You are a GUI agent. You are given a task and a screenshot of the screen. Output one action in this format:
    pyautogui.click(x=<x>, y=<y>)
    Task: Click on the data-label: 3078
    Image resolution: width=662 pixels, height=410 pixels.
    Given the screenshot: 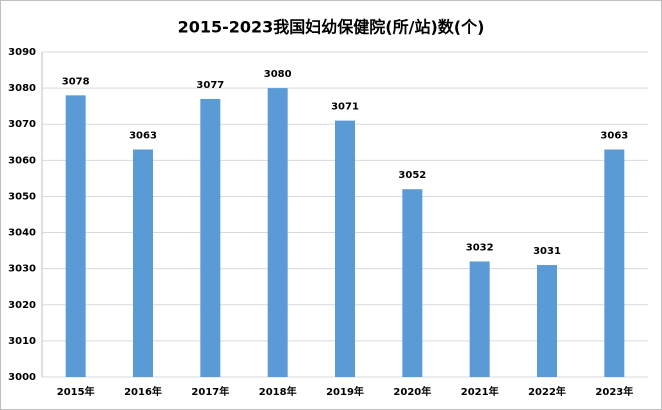 What is the action you would take?
    pyautogui.click(x=76, y=81)
    